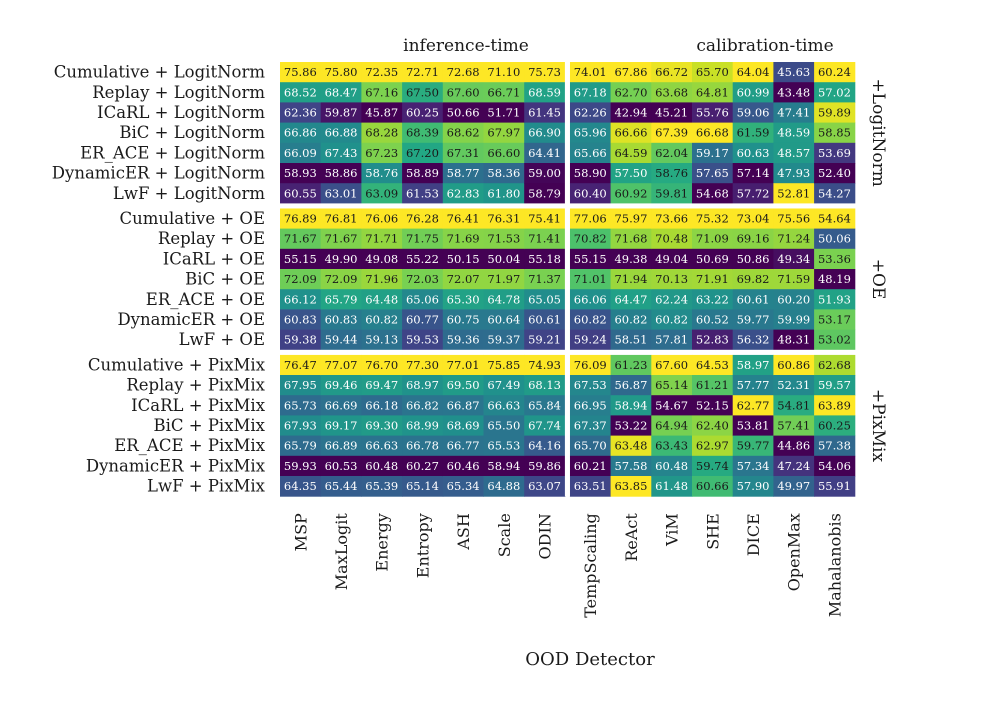 The width and height of the screenshot is (987, 705). I want to click on cell-value-label: 52.83, so click(712, 340).